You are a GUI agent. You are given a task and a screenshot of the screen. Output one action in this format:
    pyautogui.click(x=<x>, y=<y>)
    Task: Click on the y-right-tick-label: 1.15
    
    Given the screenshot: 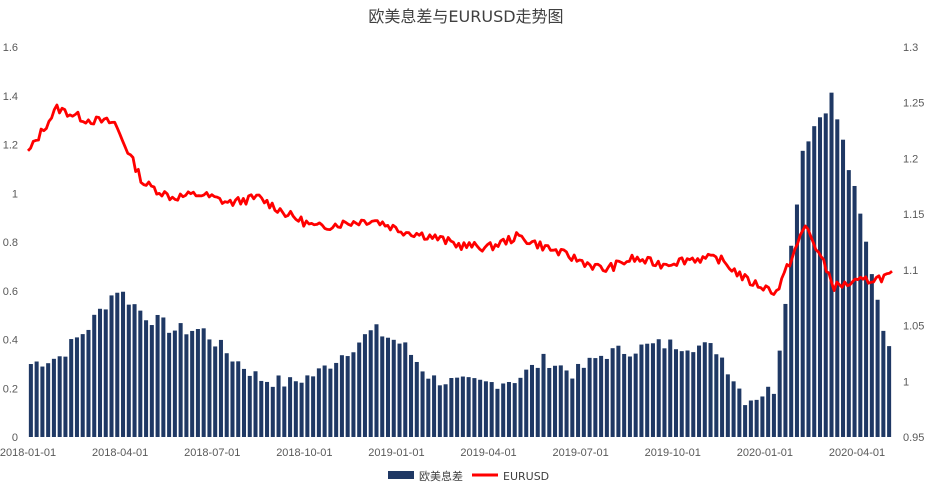 What is the action you would take?
    pyautogui.click(x=913, y=215)
    